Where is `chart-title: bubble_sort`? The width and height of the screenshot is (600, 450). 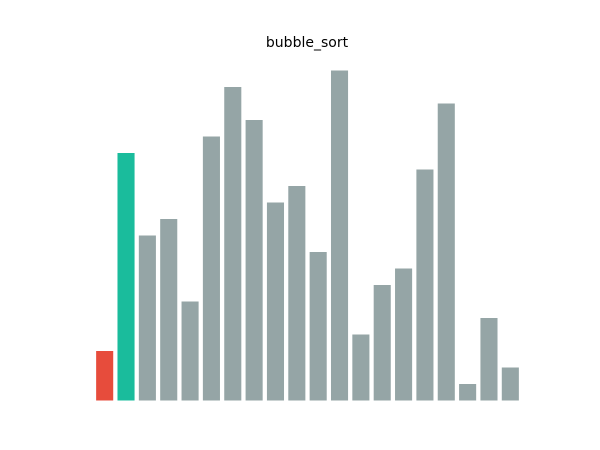
chart-title: bubble_sort is located at coordinates (307, 43).